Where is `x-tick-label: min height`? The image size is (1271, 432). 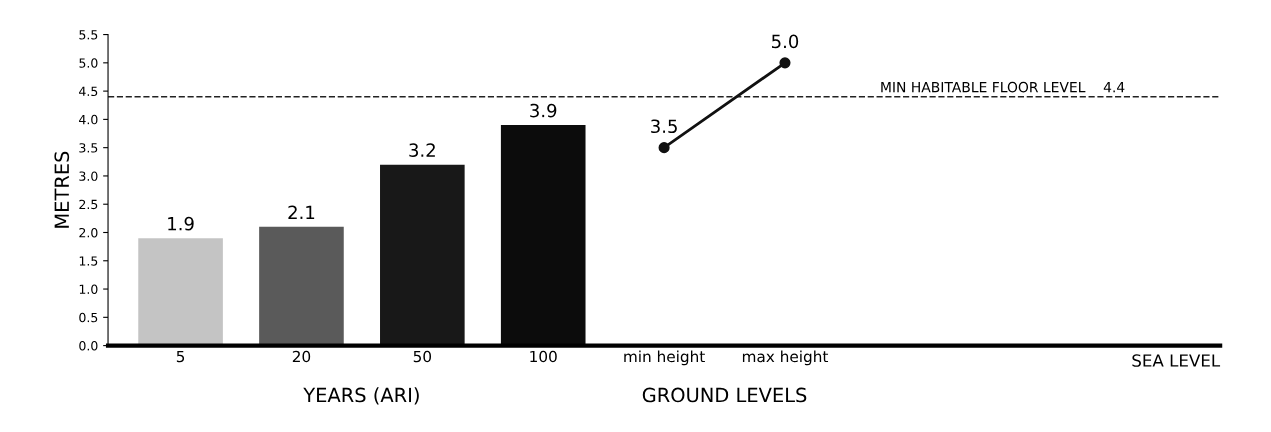 x-tick-label: min height is located at coordinates (664, 358).